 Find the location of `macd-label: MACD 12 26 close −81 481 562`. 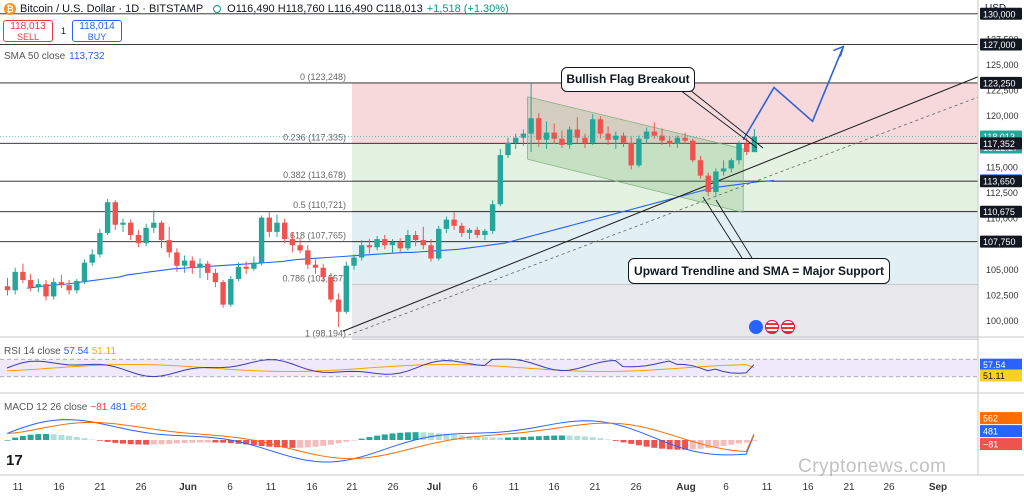

macd-label: MACD 12 26 close −81 481 562 is located at coordinates (75, 407).